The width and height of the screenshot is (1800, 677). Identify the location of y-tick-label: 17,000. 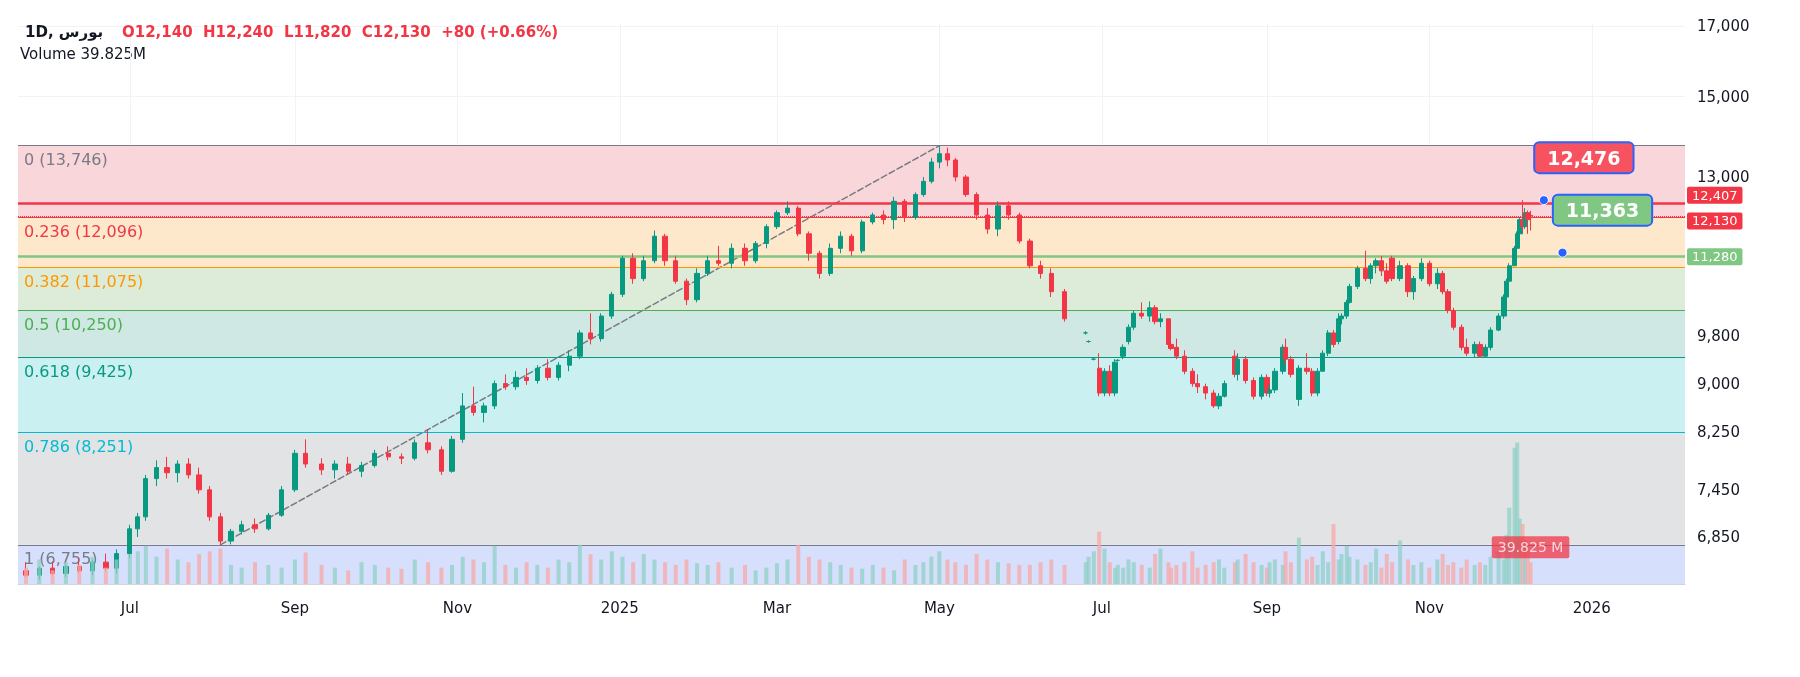
(1723, 26).